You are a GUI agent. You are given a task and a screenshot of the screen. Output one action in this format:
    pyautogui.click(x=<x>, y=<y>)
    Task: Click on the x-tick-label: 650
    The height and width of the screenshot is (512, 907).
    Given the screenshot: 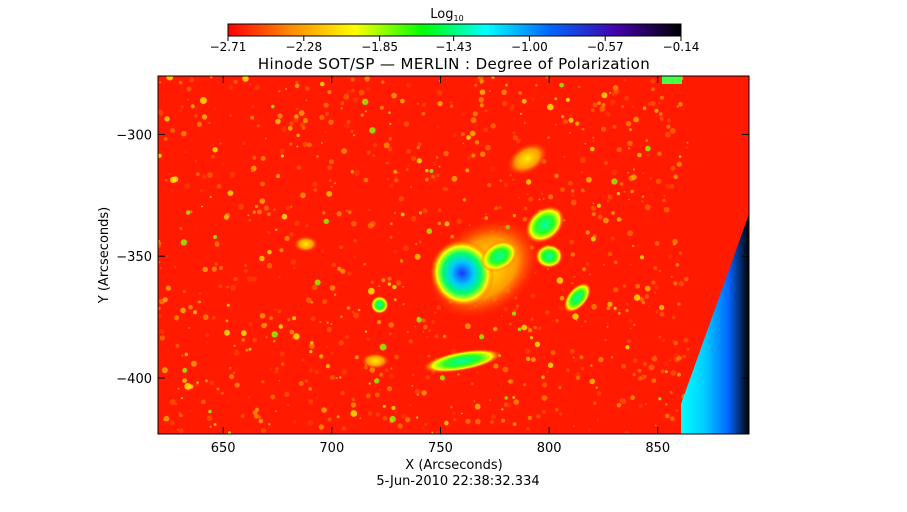 What is the action you would take?
    pyautogui.click(x=223, y=448)
    